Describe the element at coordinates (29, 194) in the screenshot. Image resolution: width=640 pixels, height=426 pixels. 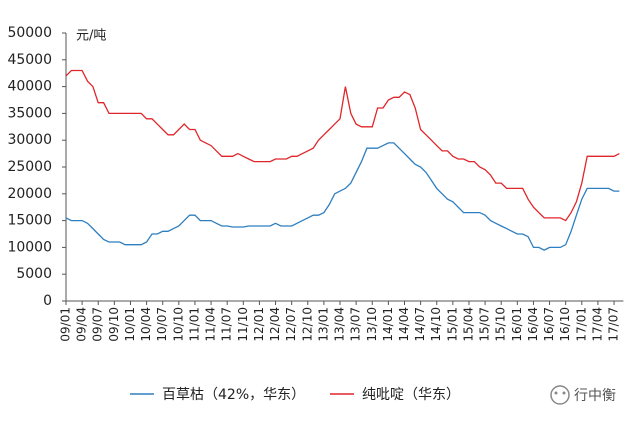
I see `y-tick-label: 20000` at that location.